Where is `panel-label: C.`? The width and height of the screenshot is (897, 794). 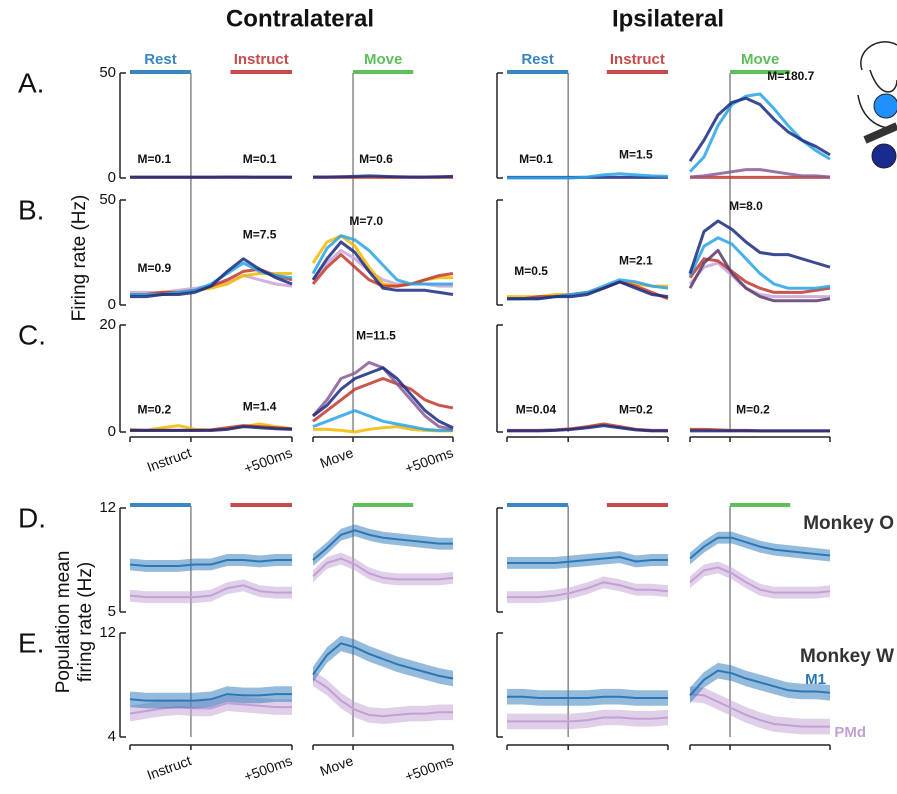 panel-label: C. is located at coordinates (32, 334).